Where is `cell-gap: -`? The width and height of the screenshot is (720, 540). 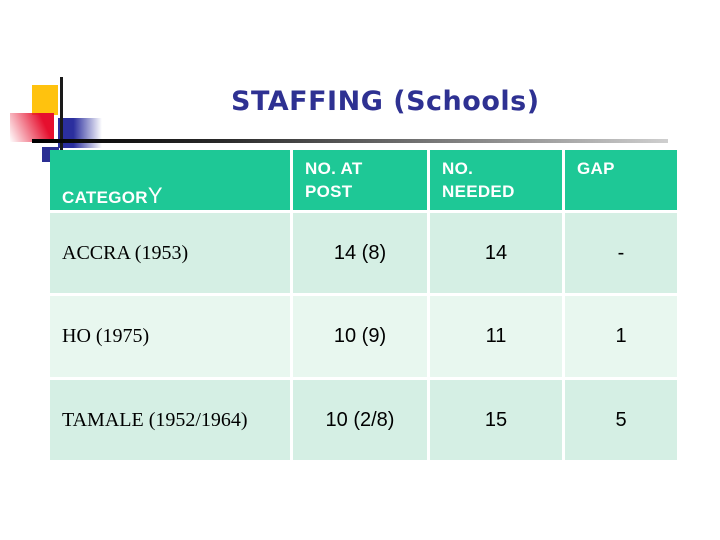 cell-gap: - is located at coordinates (621, 253).